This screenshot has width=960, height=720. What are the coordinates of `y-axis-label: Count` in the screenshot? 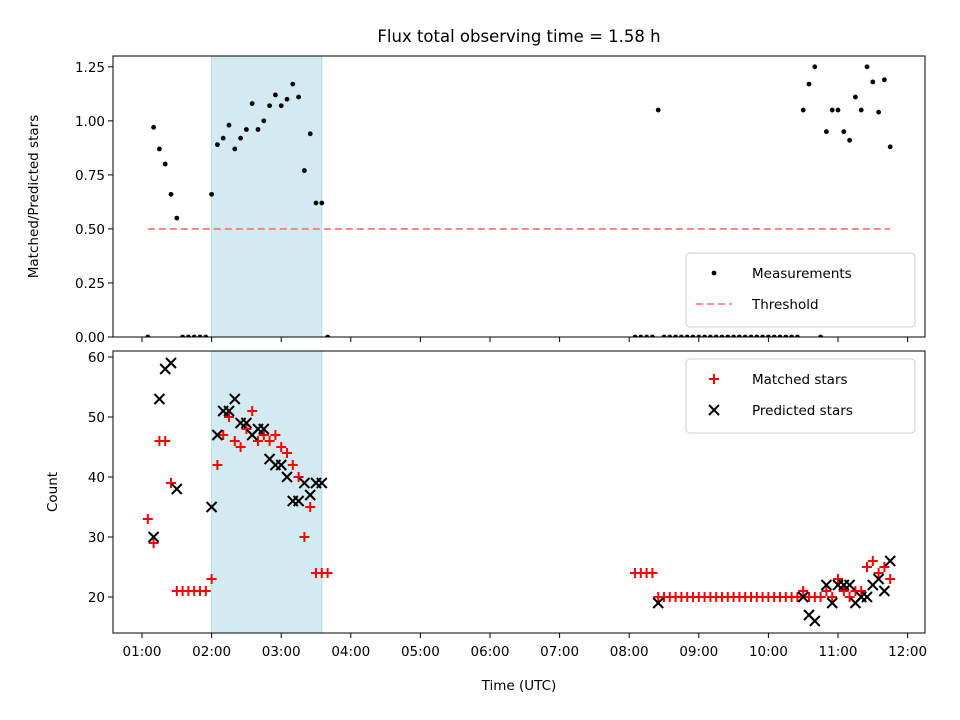 It's located at (53, 492).